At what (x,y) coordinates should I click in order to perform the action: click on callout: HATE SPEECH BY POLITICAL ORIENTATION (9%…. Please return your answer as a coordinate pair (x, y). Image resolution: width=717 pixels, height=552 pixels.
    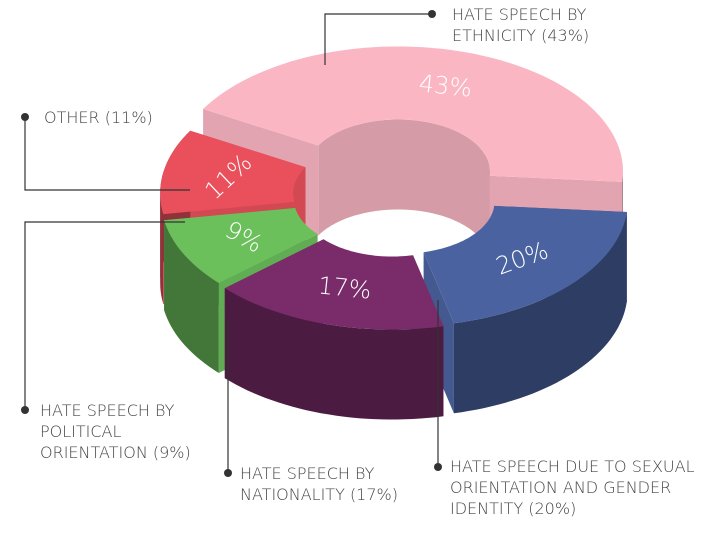
    Looking at the image, I should click on (115, 431).